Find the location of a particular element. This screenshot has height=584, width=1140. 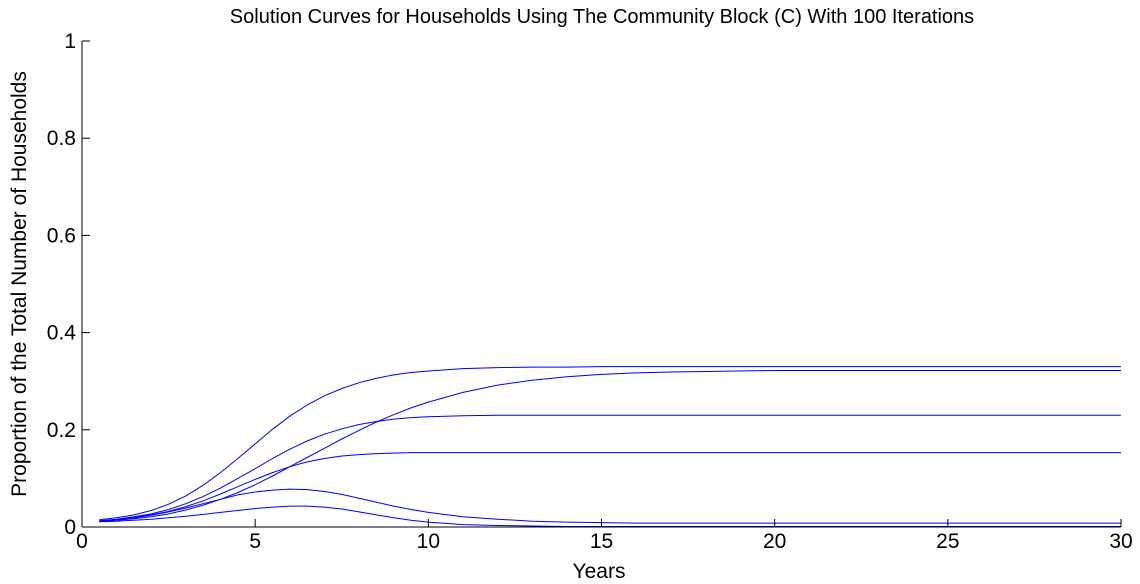

x-axis-label: Years is located at coordinates (599, 571).